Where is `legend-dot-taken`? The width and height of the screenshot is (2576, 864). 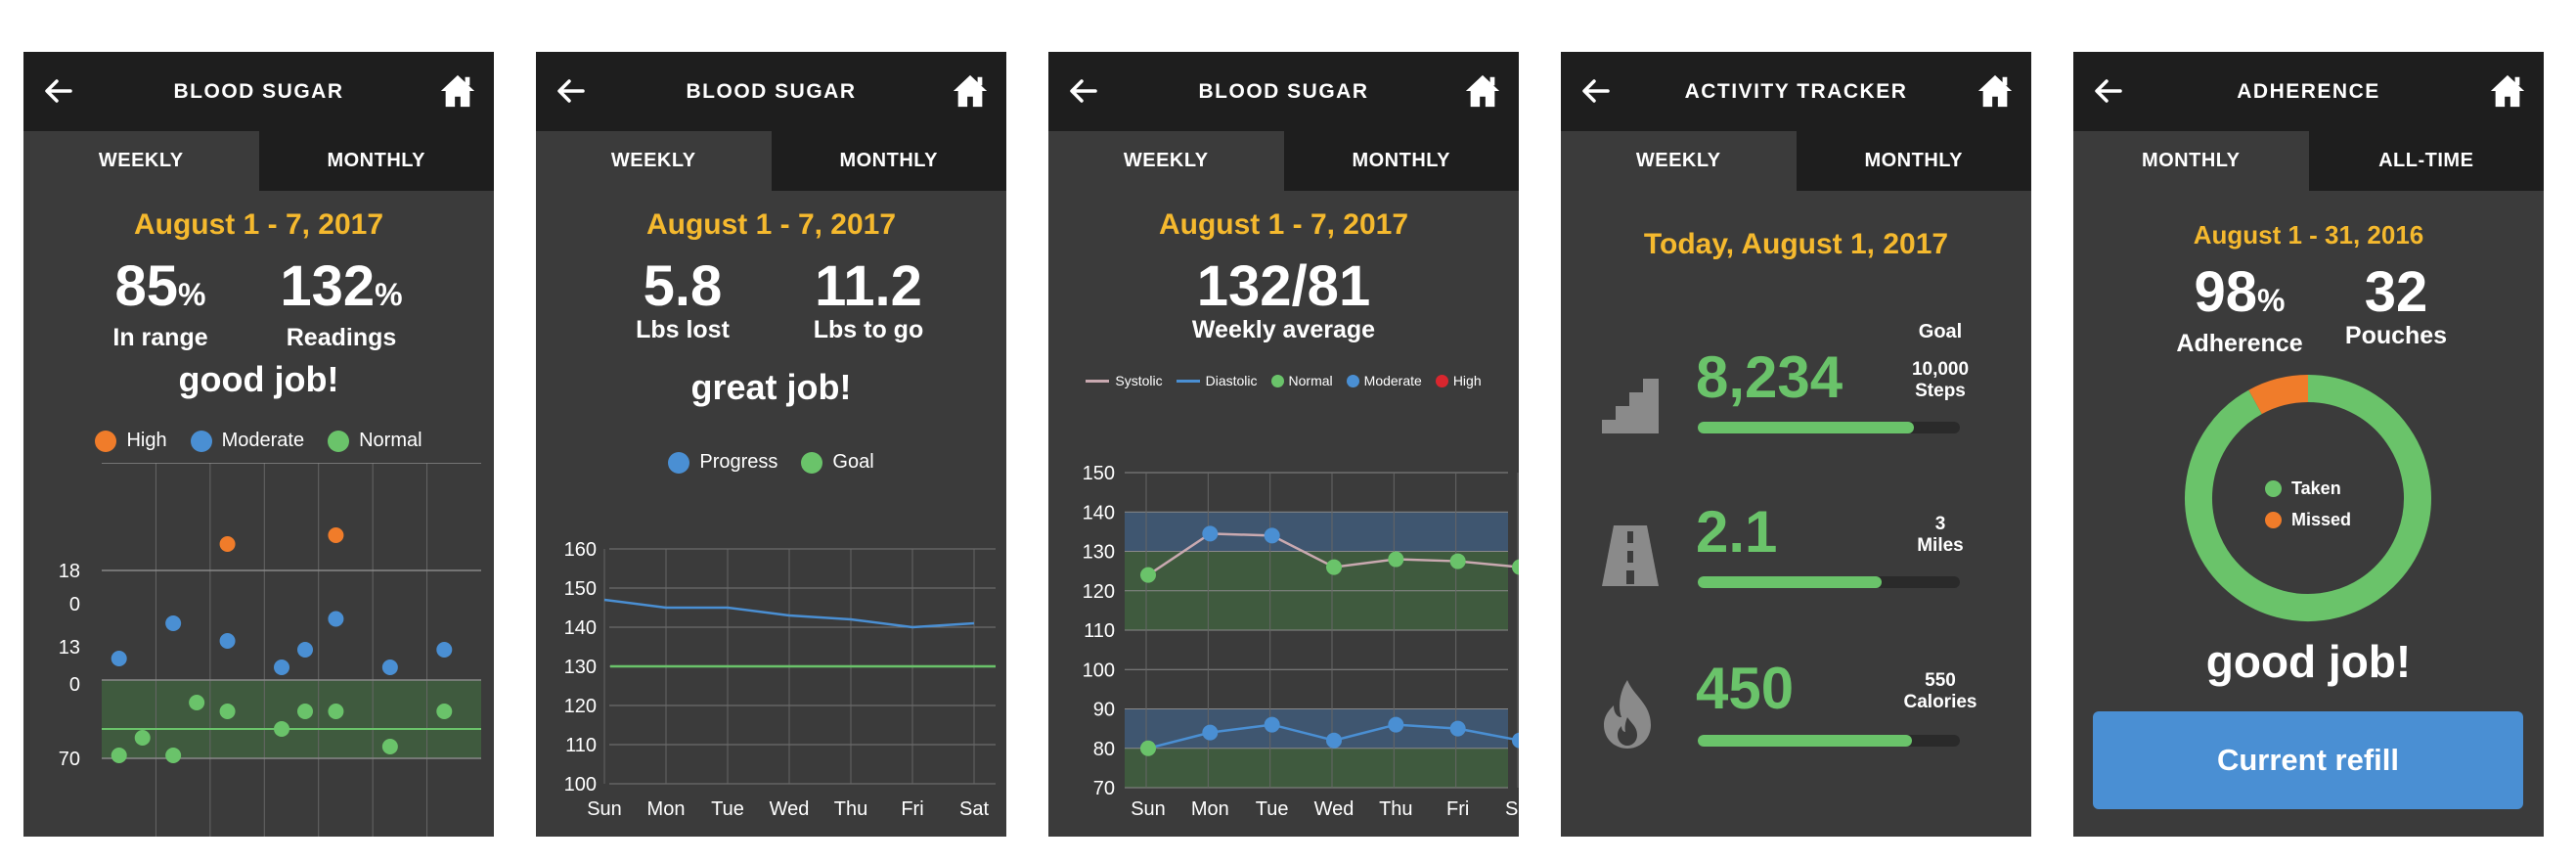 legend-dot-taken is located at coordinates (2273, 488).